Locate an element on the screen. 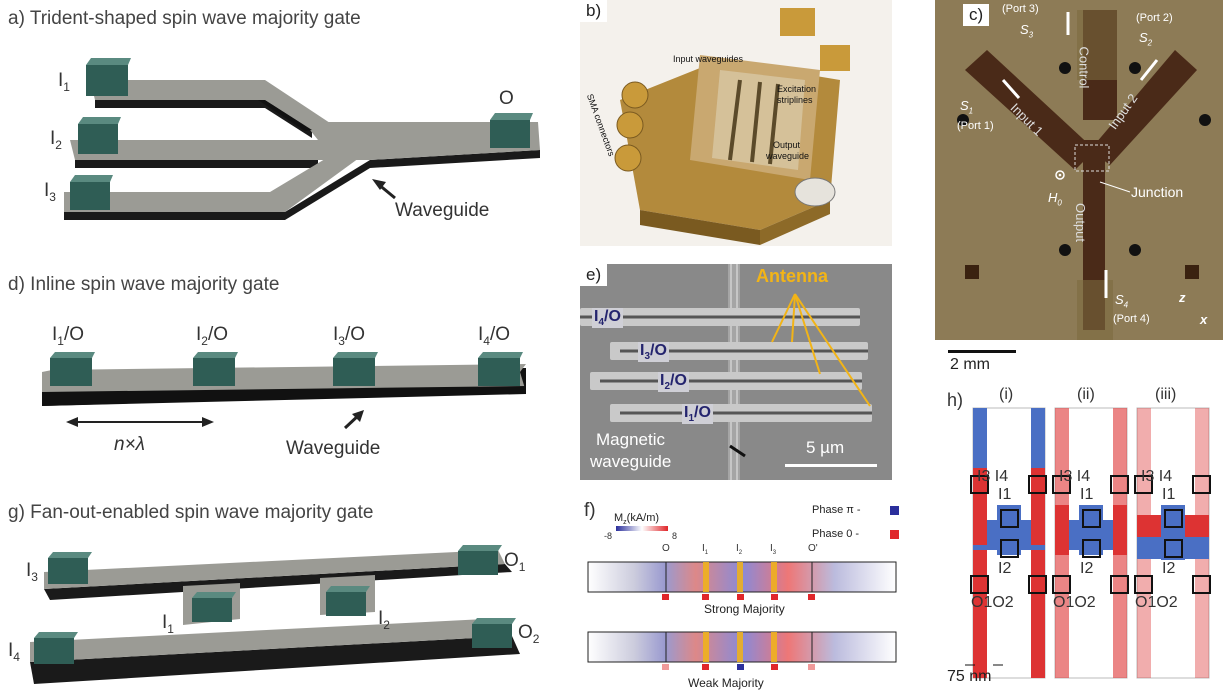  micromagnetic-maps is located at coordinates (1088, 543).